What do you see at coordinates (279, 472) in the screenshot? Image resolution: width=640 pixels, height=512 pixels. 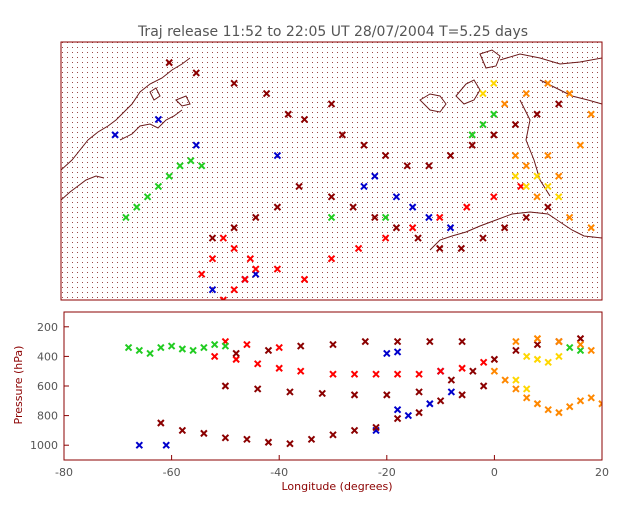 I see `x-tick-label: -40` at bounding box center [279, 472].